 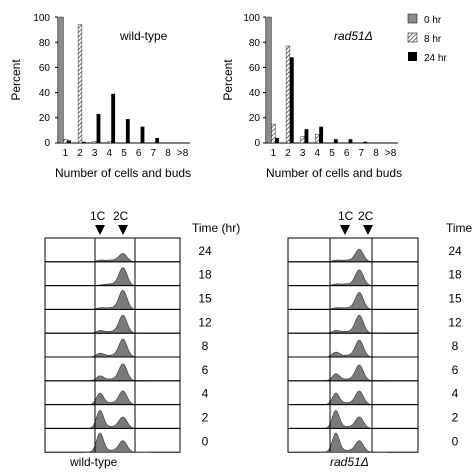 I want to click on time-header: Time, so click(x=459, y=228).